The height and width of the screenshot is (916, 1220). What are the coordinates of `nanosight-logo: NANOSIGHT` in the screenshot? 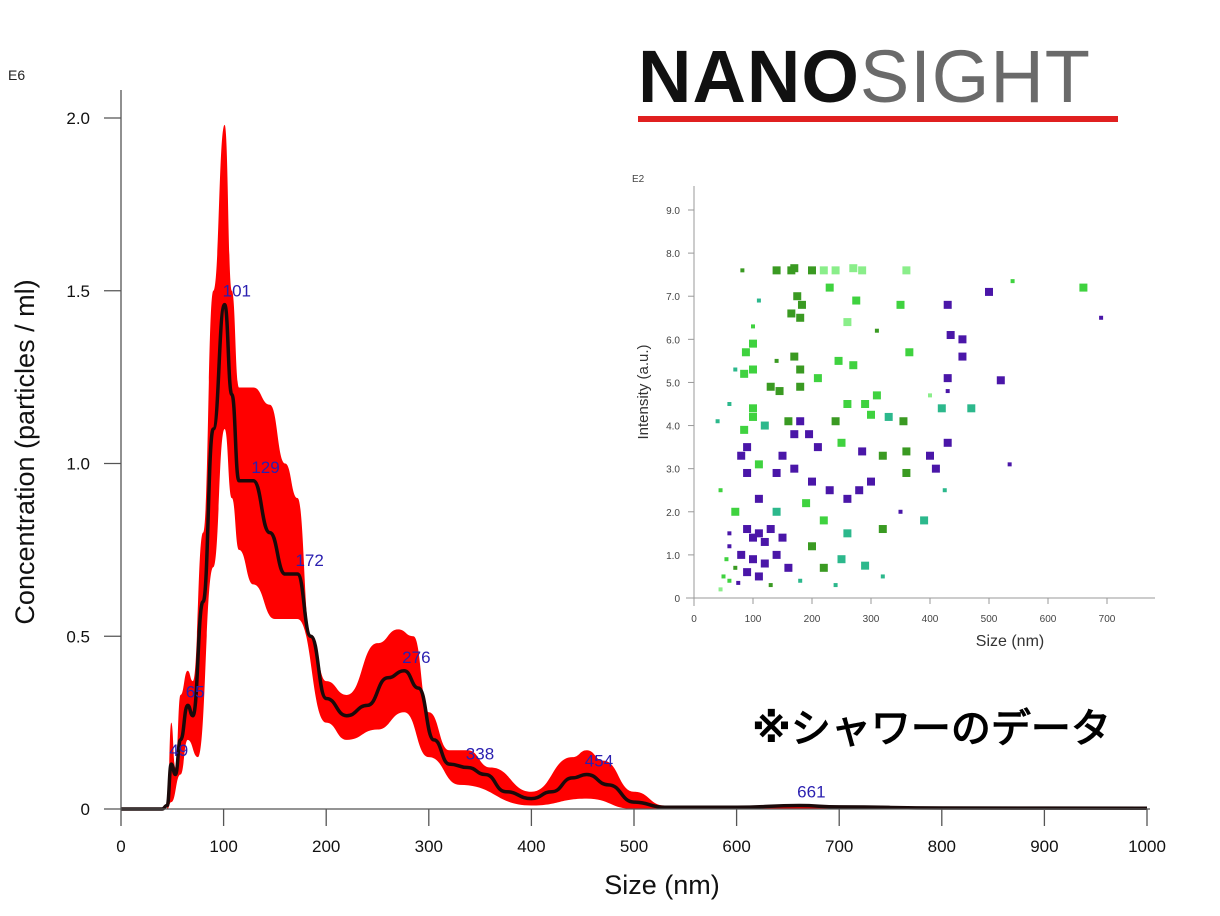 It's located at (864, 77).